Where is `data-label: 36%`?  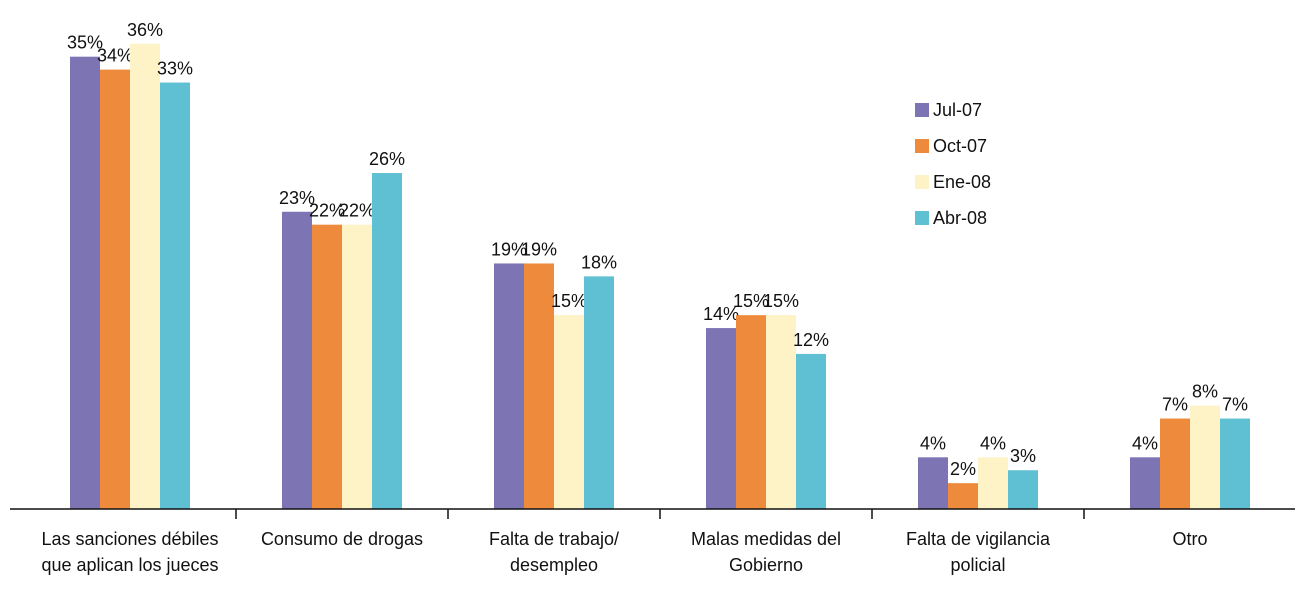
data-label: 36% is located at coordinates (145, 30).